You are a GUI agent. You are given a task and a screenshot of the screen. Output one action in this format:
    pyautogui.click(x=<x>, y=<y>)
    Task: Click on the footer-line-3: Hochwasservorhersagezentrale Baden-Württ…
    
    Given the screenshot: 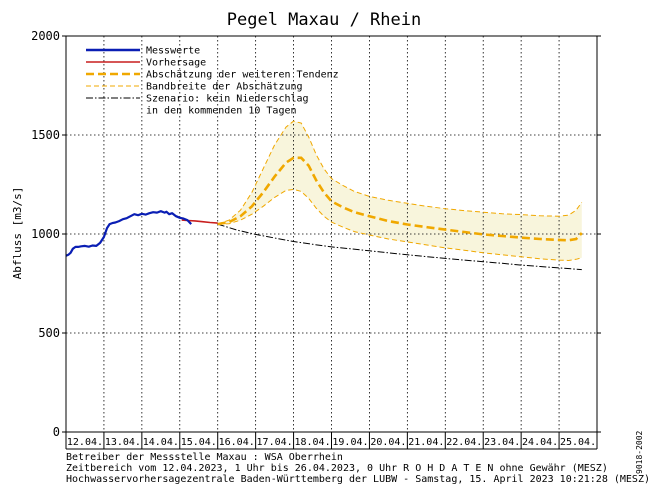 What is the action you would take?
    pyautogui.click(x=358, y=479)
    